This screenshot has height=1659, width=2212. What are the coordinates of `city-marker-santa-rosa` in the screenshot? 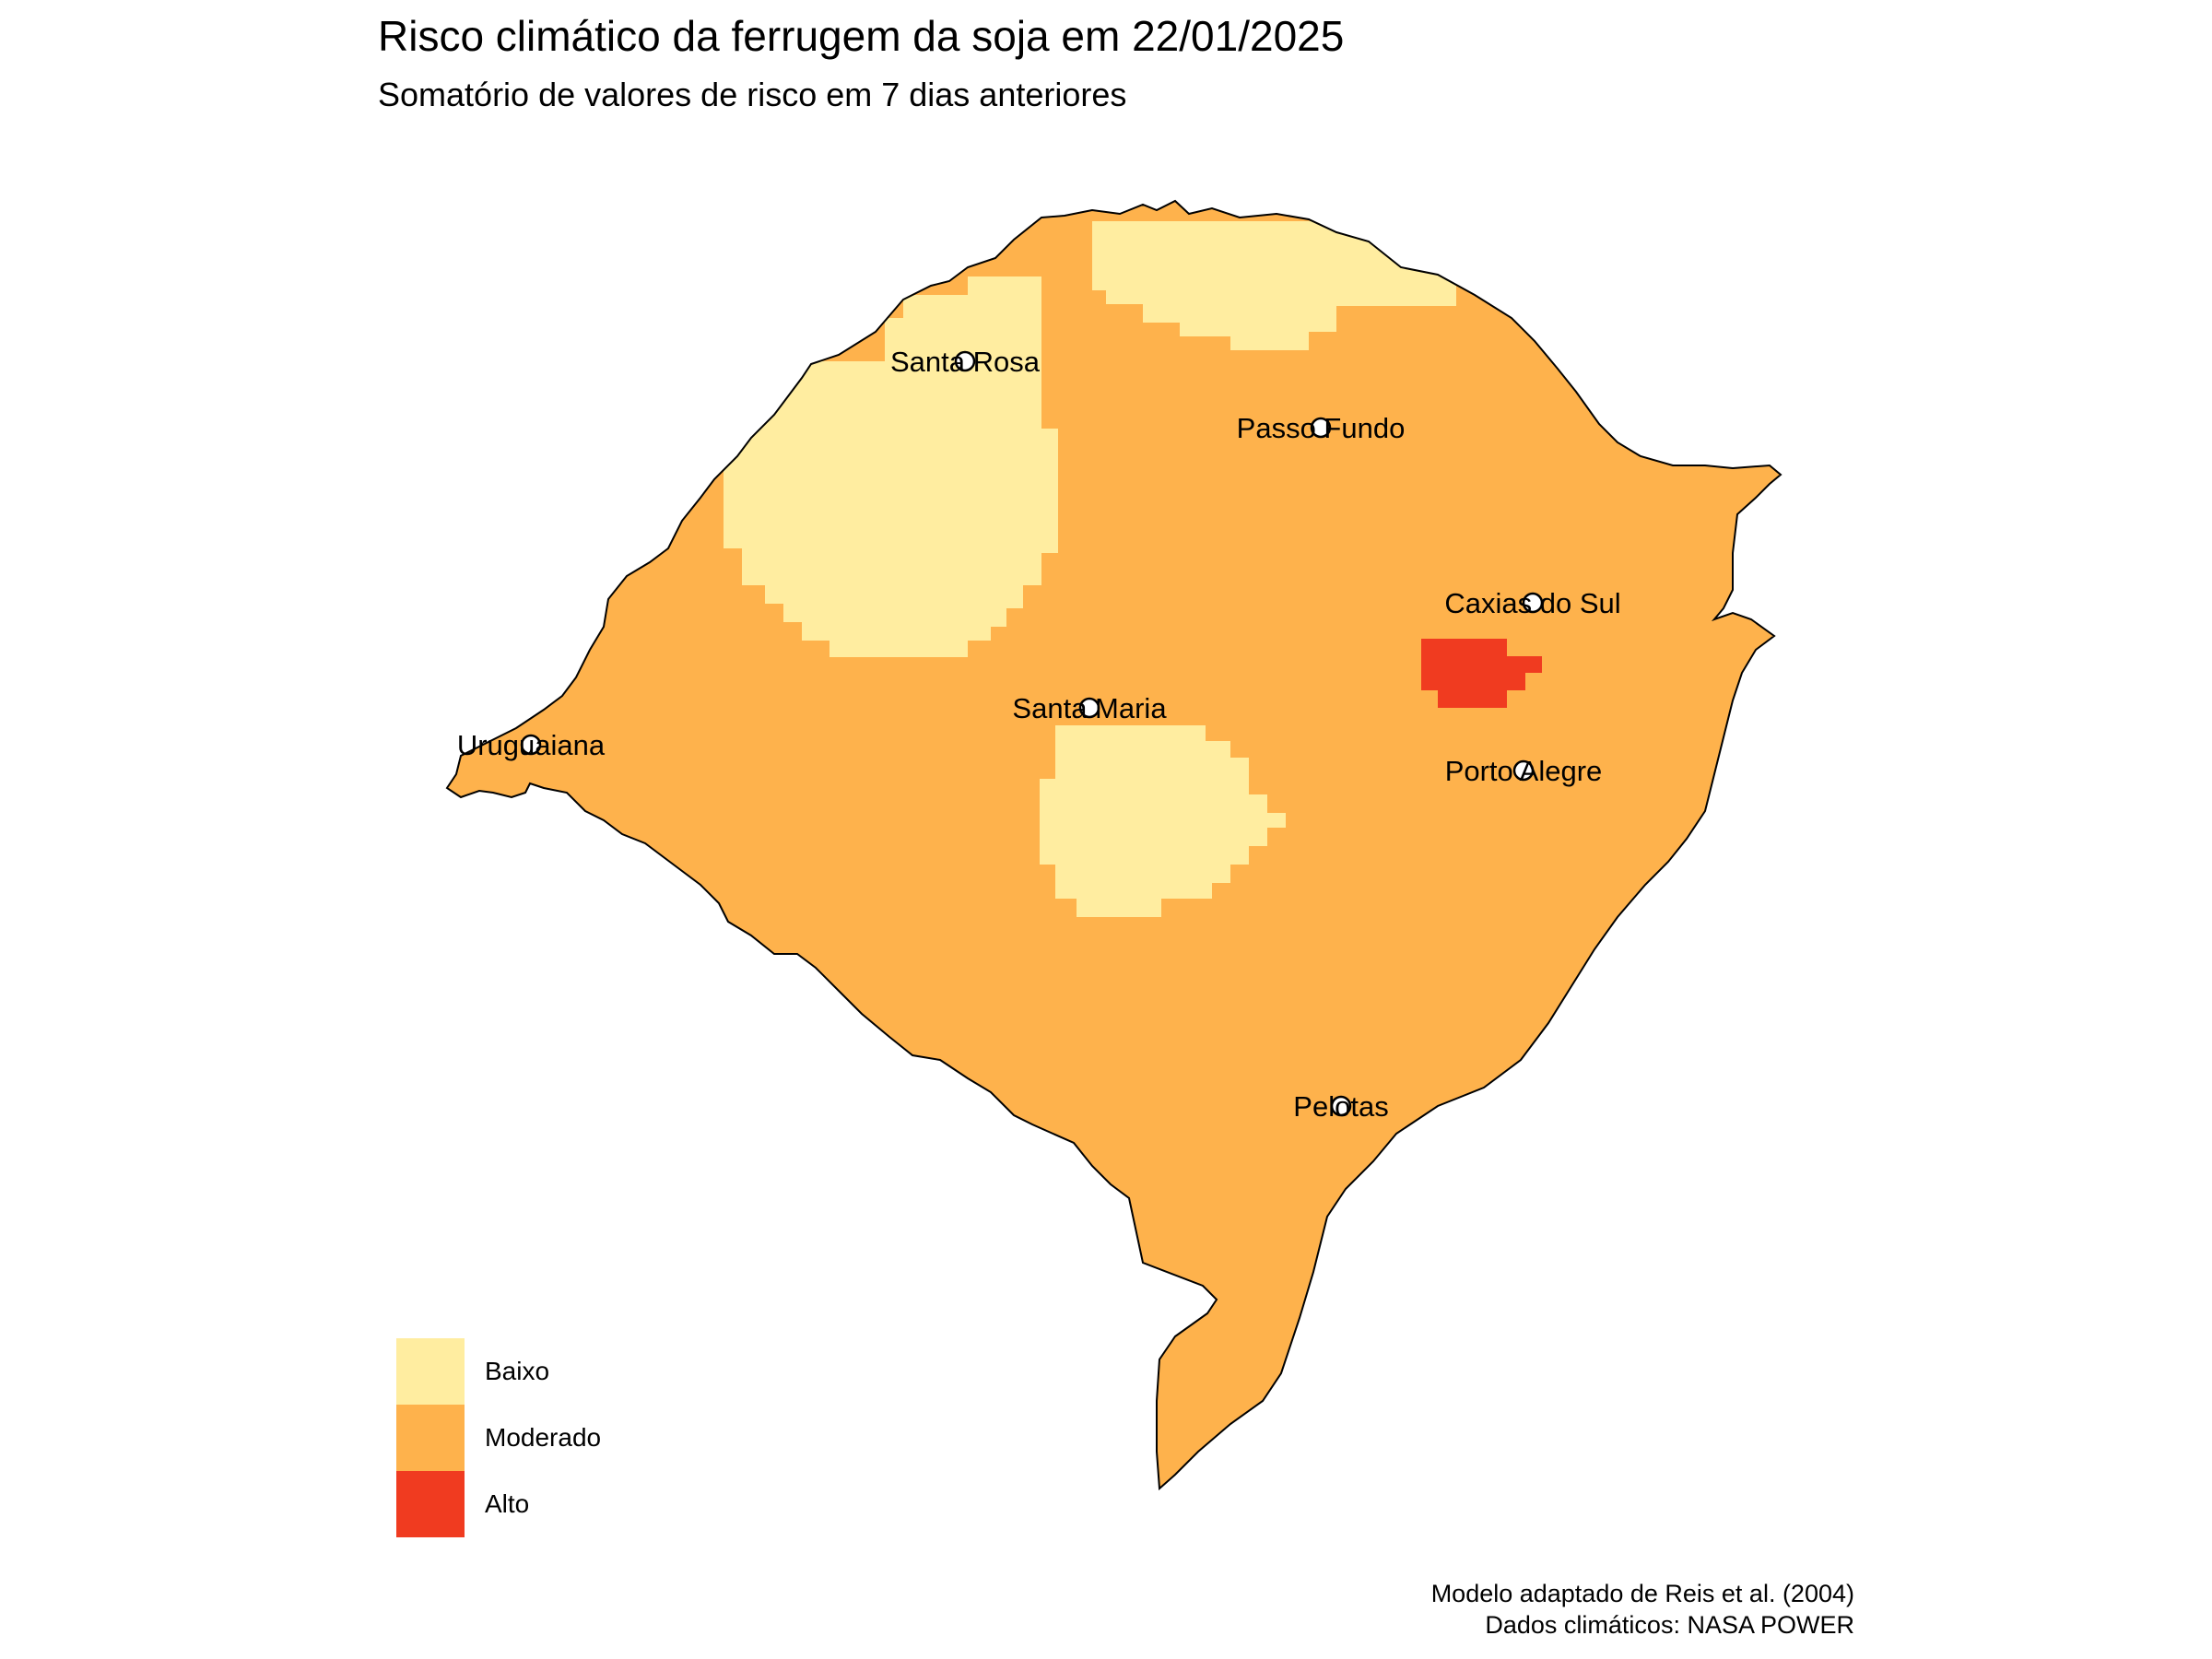 It's located at (965, 361).